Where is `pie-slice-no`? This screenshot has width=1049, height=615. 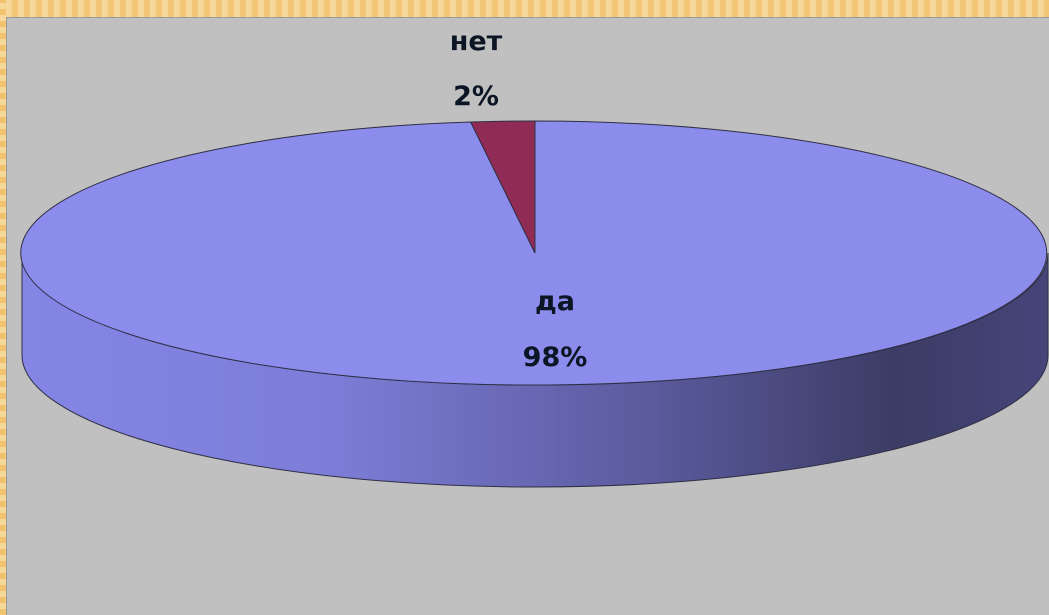 pie-slice-no is located at coordinates (502, 187).